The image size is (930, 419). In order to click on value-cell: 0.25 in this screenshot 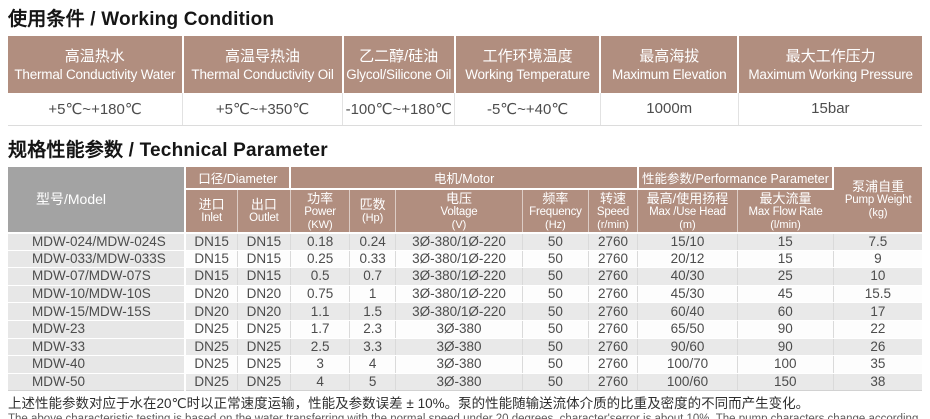, I will do `click(320, 259)`.